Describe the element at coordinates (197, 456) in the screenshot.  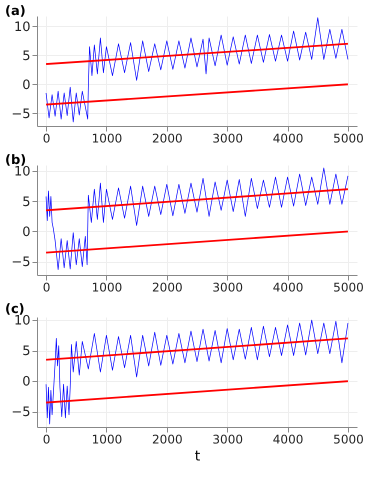
I see `x-axis-title: t` at that location.